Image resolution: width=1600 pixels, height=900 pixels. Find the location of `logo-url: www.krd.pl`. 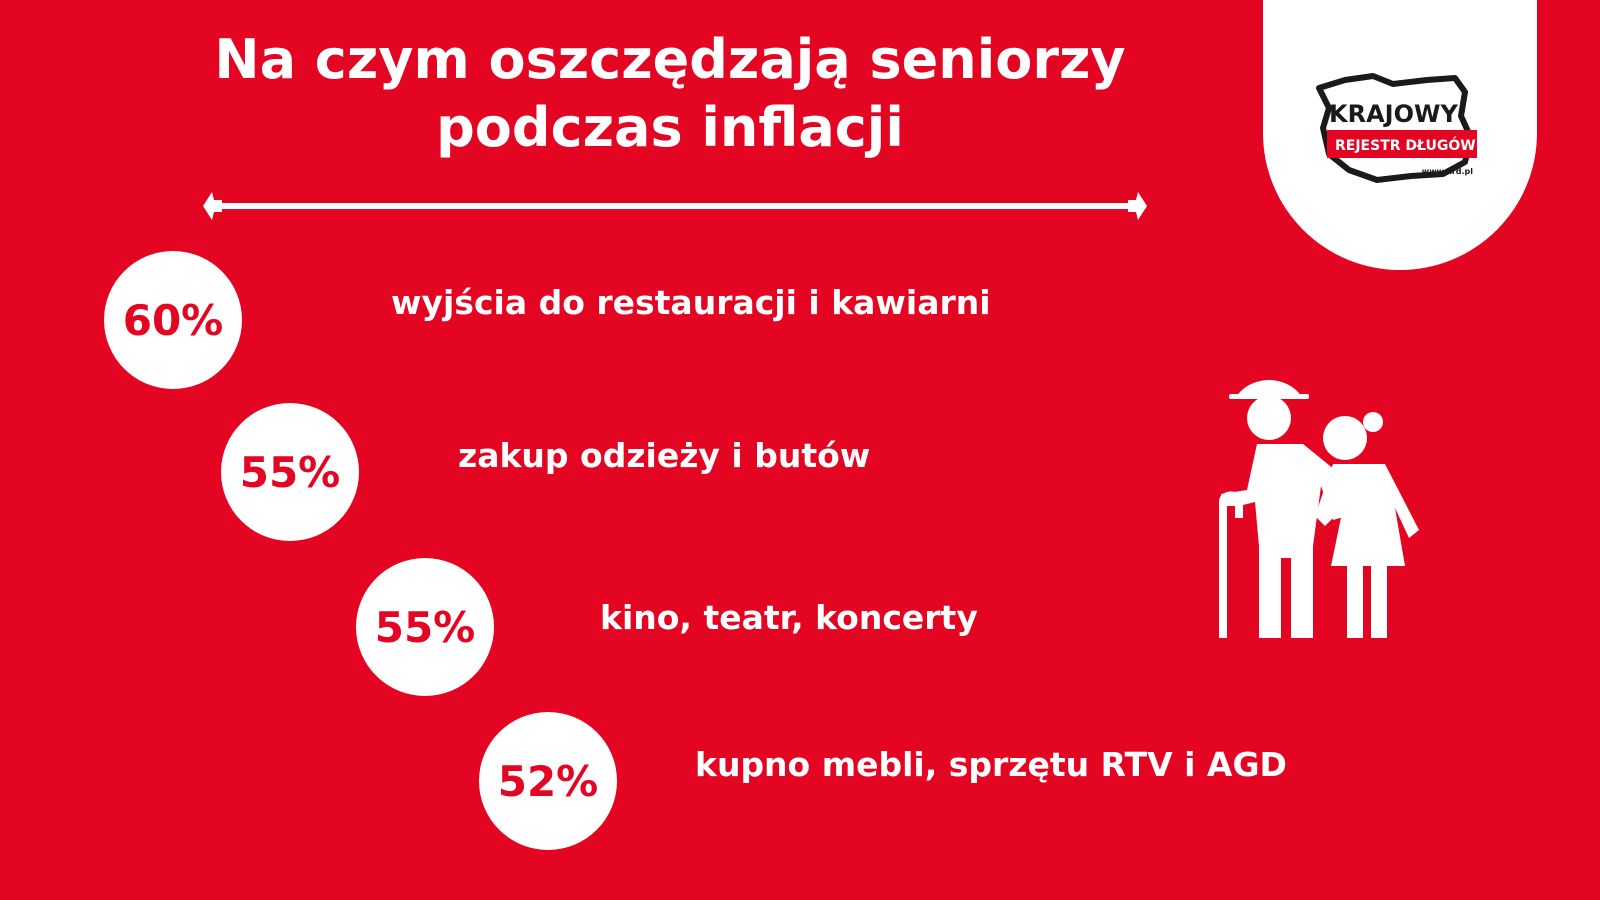

logo-url: www.krd.pl is located at coordinates (1447, 171).